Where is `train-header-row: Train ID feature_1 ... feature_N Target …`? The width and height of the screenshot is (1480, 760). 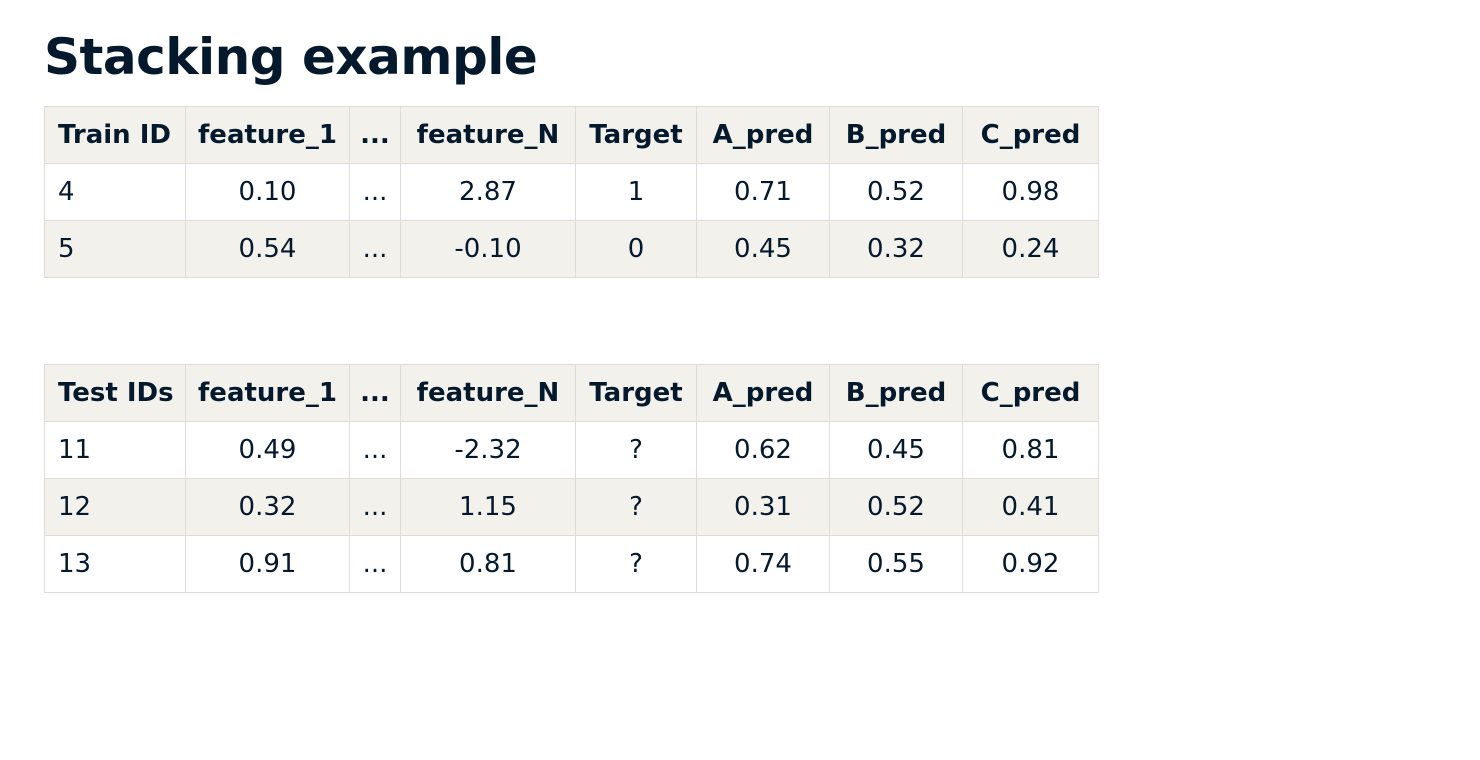 train-header-row: Train ID feature_1 ... feature_N Target … is located at coordinates (571, 135).